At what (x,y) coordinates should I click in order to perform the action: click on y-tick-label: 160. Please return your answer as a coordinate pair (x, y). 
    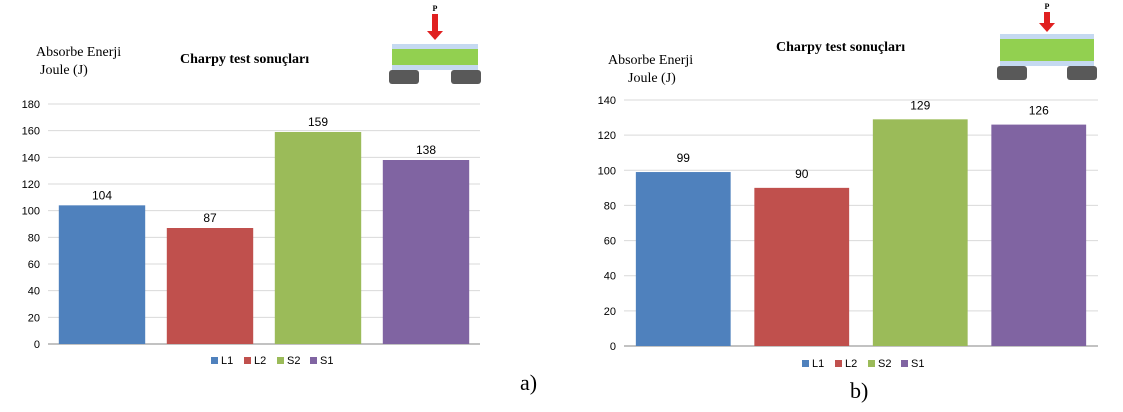
    Looking at the image, I should click on (31, 132).